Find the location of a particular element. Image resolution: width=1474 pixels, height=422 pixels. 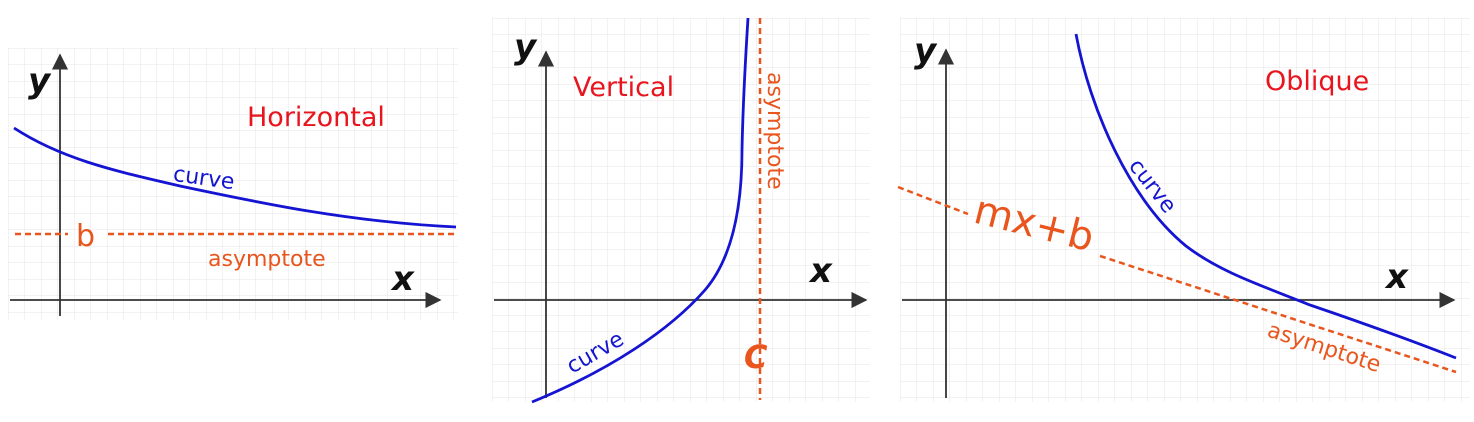

panel-title: Oblique is located at coordinates (1317, 81).